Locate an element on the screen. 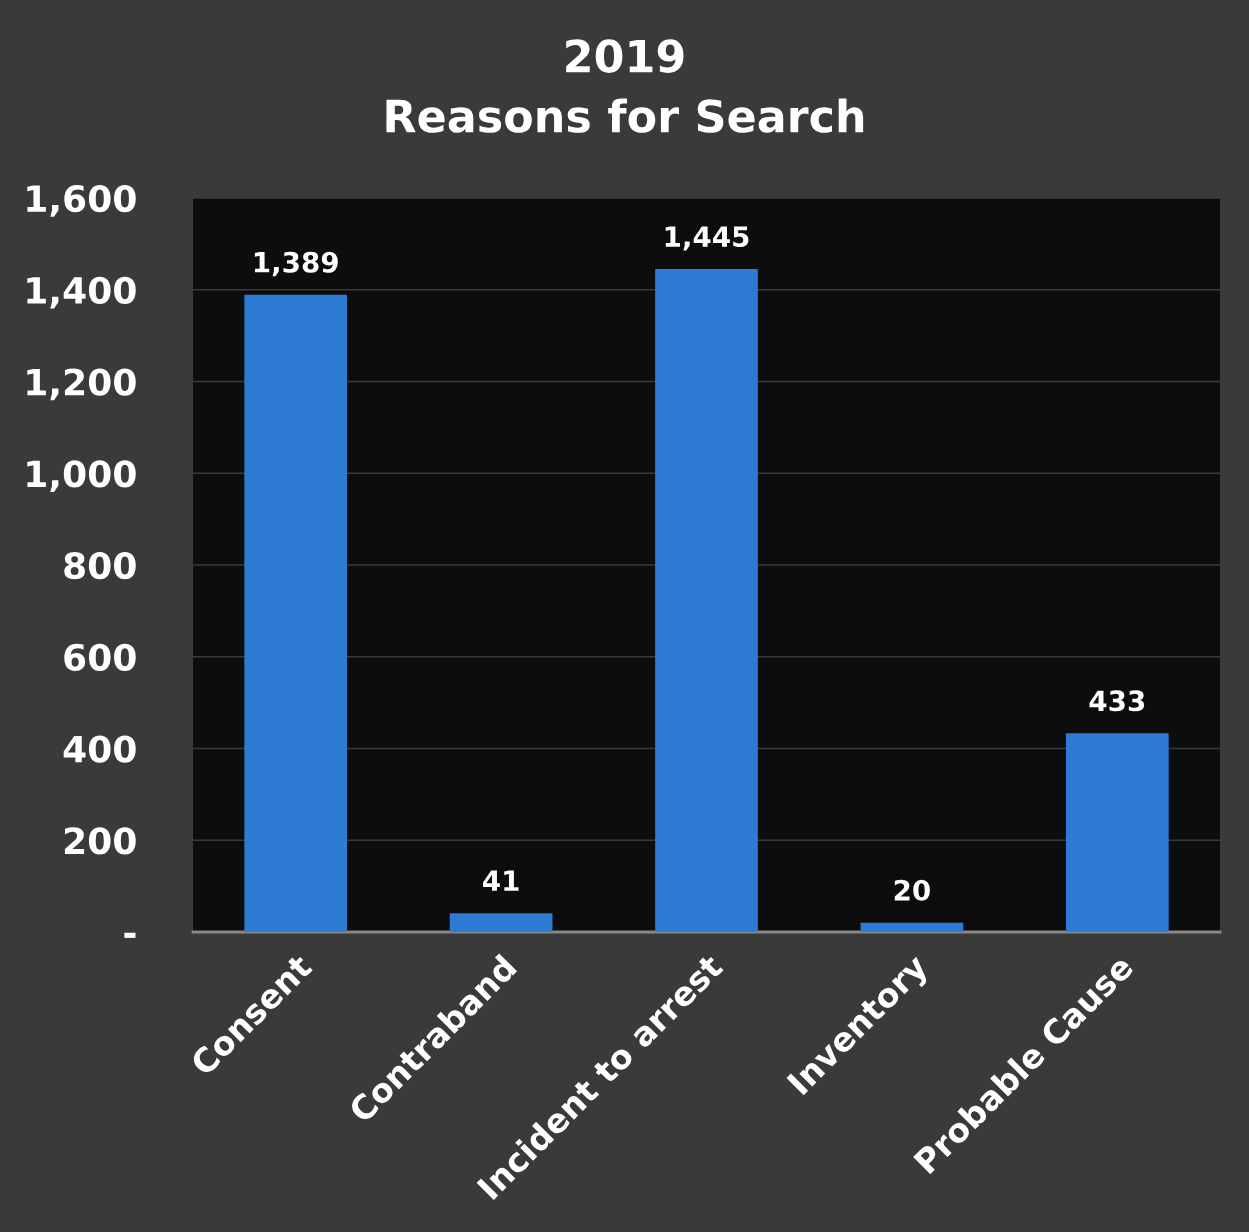 This screenshot has height=1232, width=1249. data-label: 1,389 is located at coordinates (296, 264).